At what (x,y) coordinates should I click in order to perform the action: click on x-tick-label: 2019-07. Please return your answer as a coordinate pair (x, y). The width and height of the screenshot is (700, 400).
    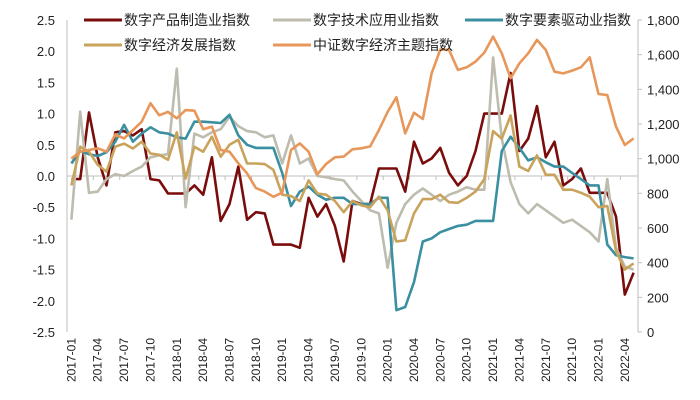
    Looking at the image, I should click on (335, 360).